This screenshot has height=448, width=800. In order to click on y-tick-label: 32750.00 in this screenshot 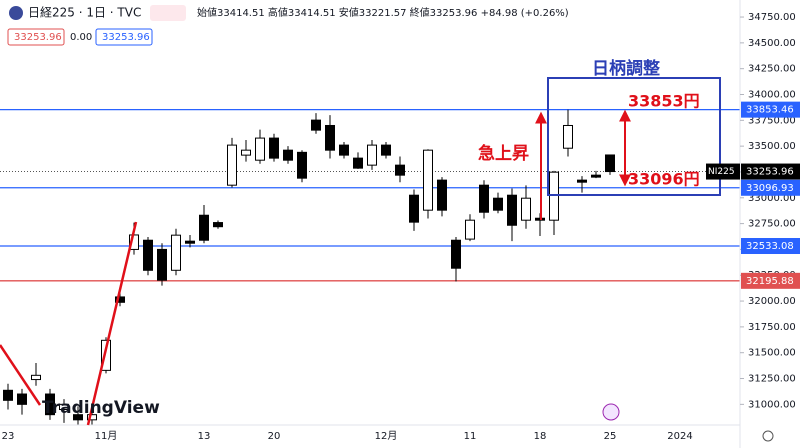, I will do `click(772, 224)`.